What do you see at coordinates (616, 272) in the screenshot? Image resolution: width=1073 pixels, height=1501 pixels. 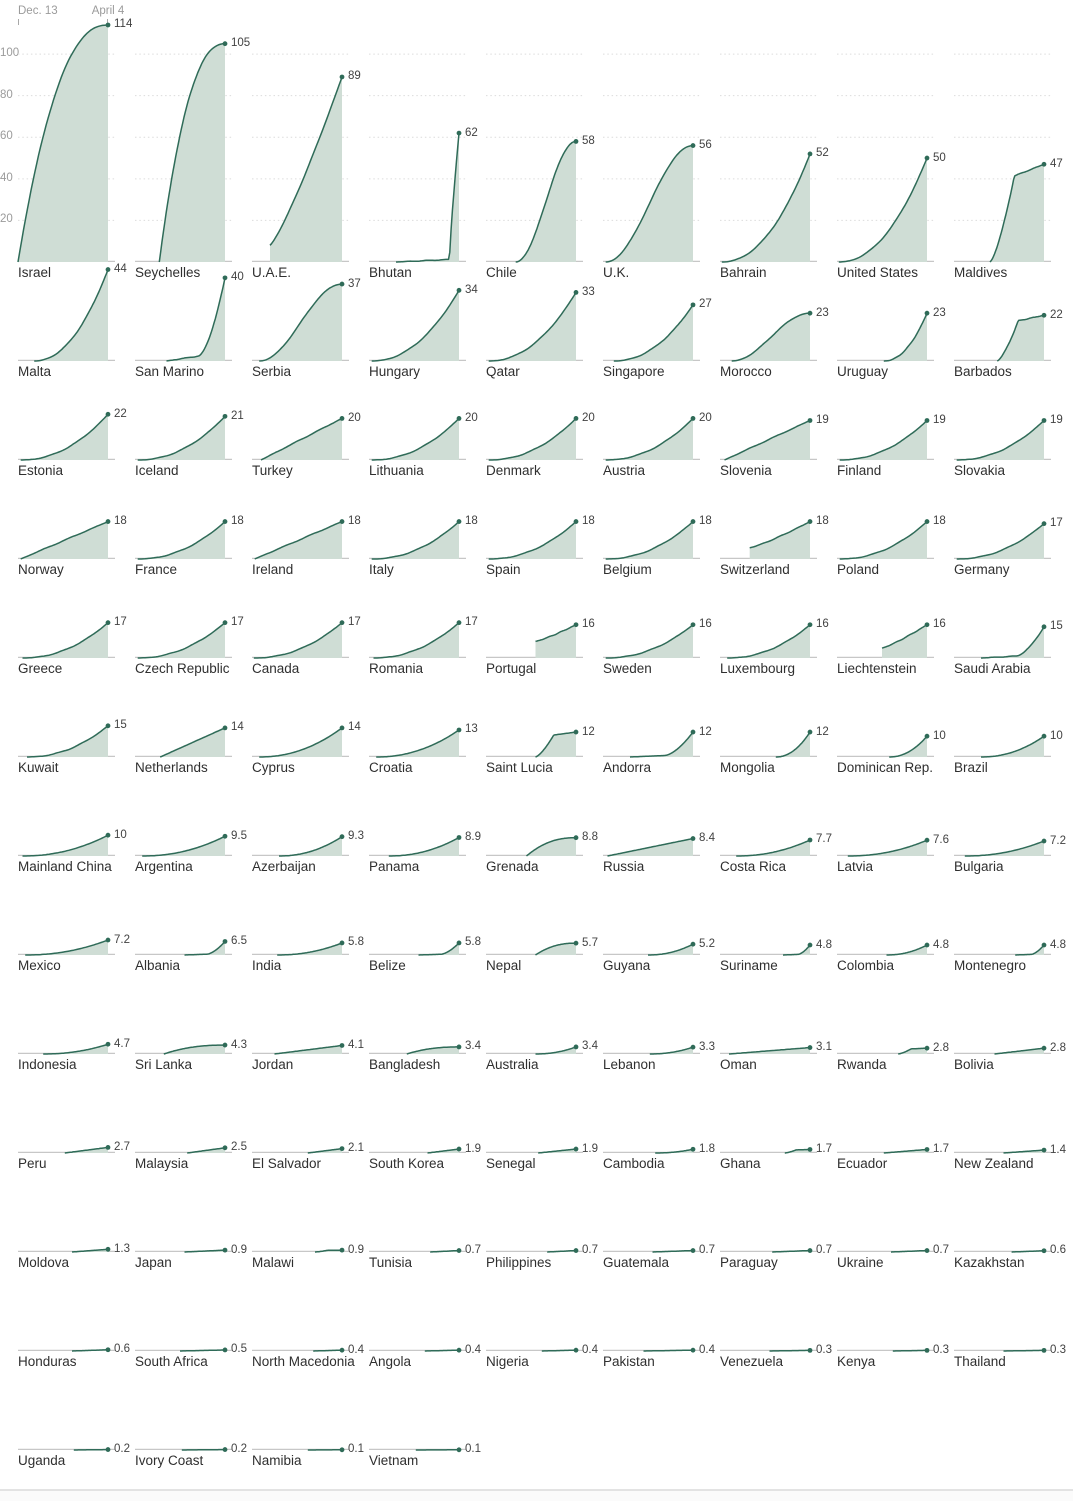 I see `country-label: U.K.` at bounding box center [616, 272].